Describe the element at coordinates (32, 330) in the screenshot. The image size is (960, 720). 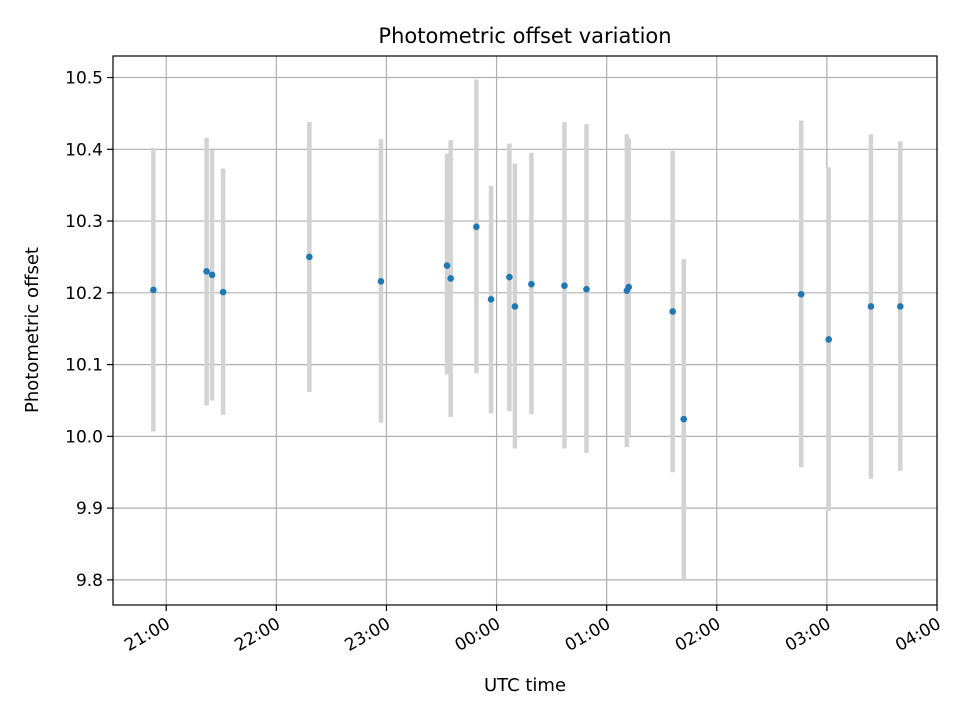
I see `y-axis-label: Photometric offset` at that location.